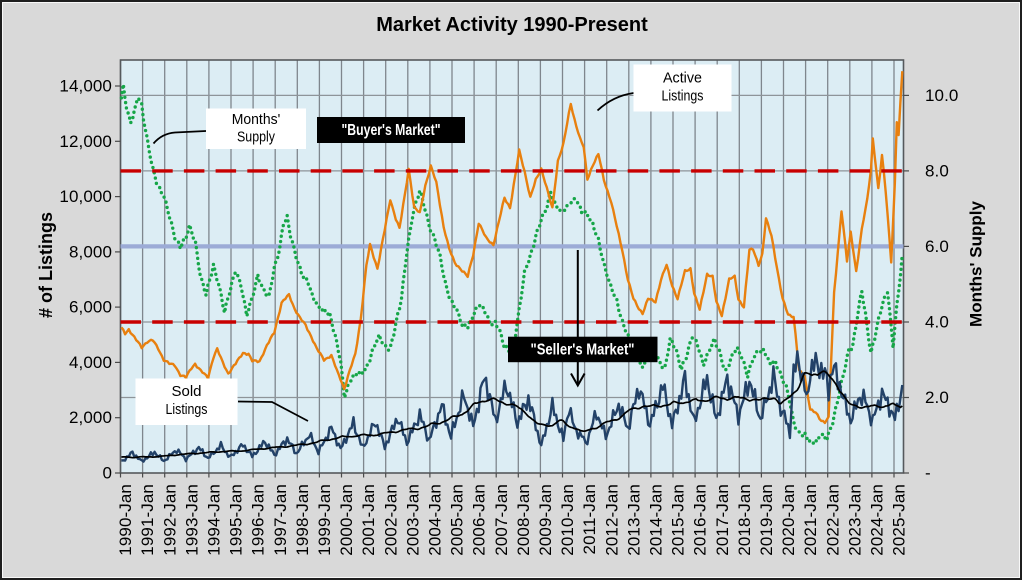 This screenshot has height=580, width=1022. Describe the element at coordinates (937, 397) in the screenshot. I see `svg-text: 2.0` at that location.